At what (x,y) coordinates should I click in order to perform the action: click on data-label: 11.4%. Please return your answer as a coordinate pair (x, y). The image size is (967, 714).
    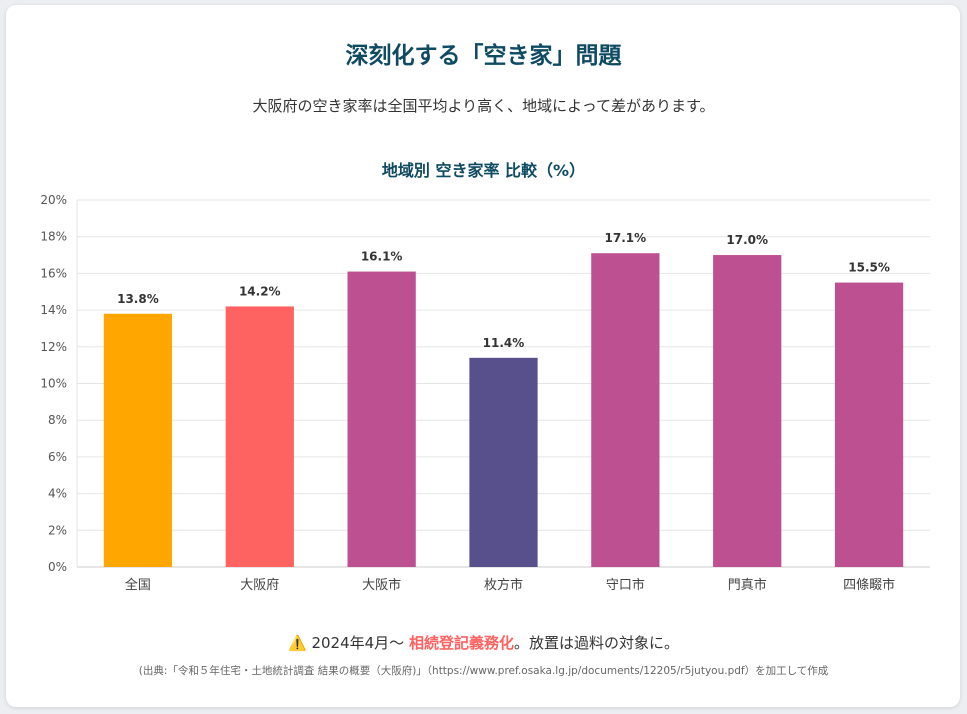
    Looking at the image, I should click on (504, 343).